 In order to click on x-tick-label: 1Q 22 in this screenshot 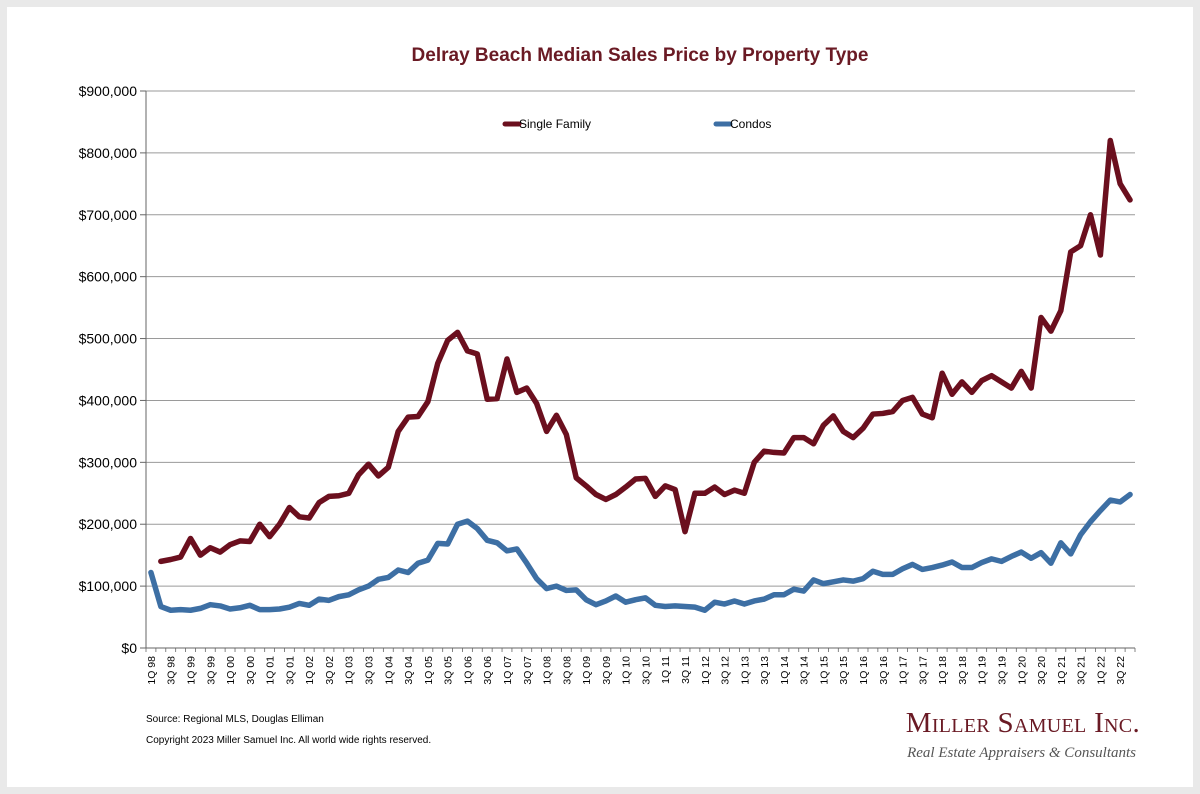, I will do `click(1101, 670)`.